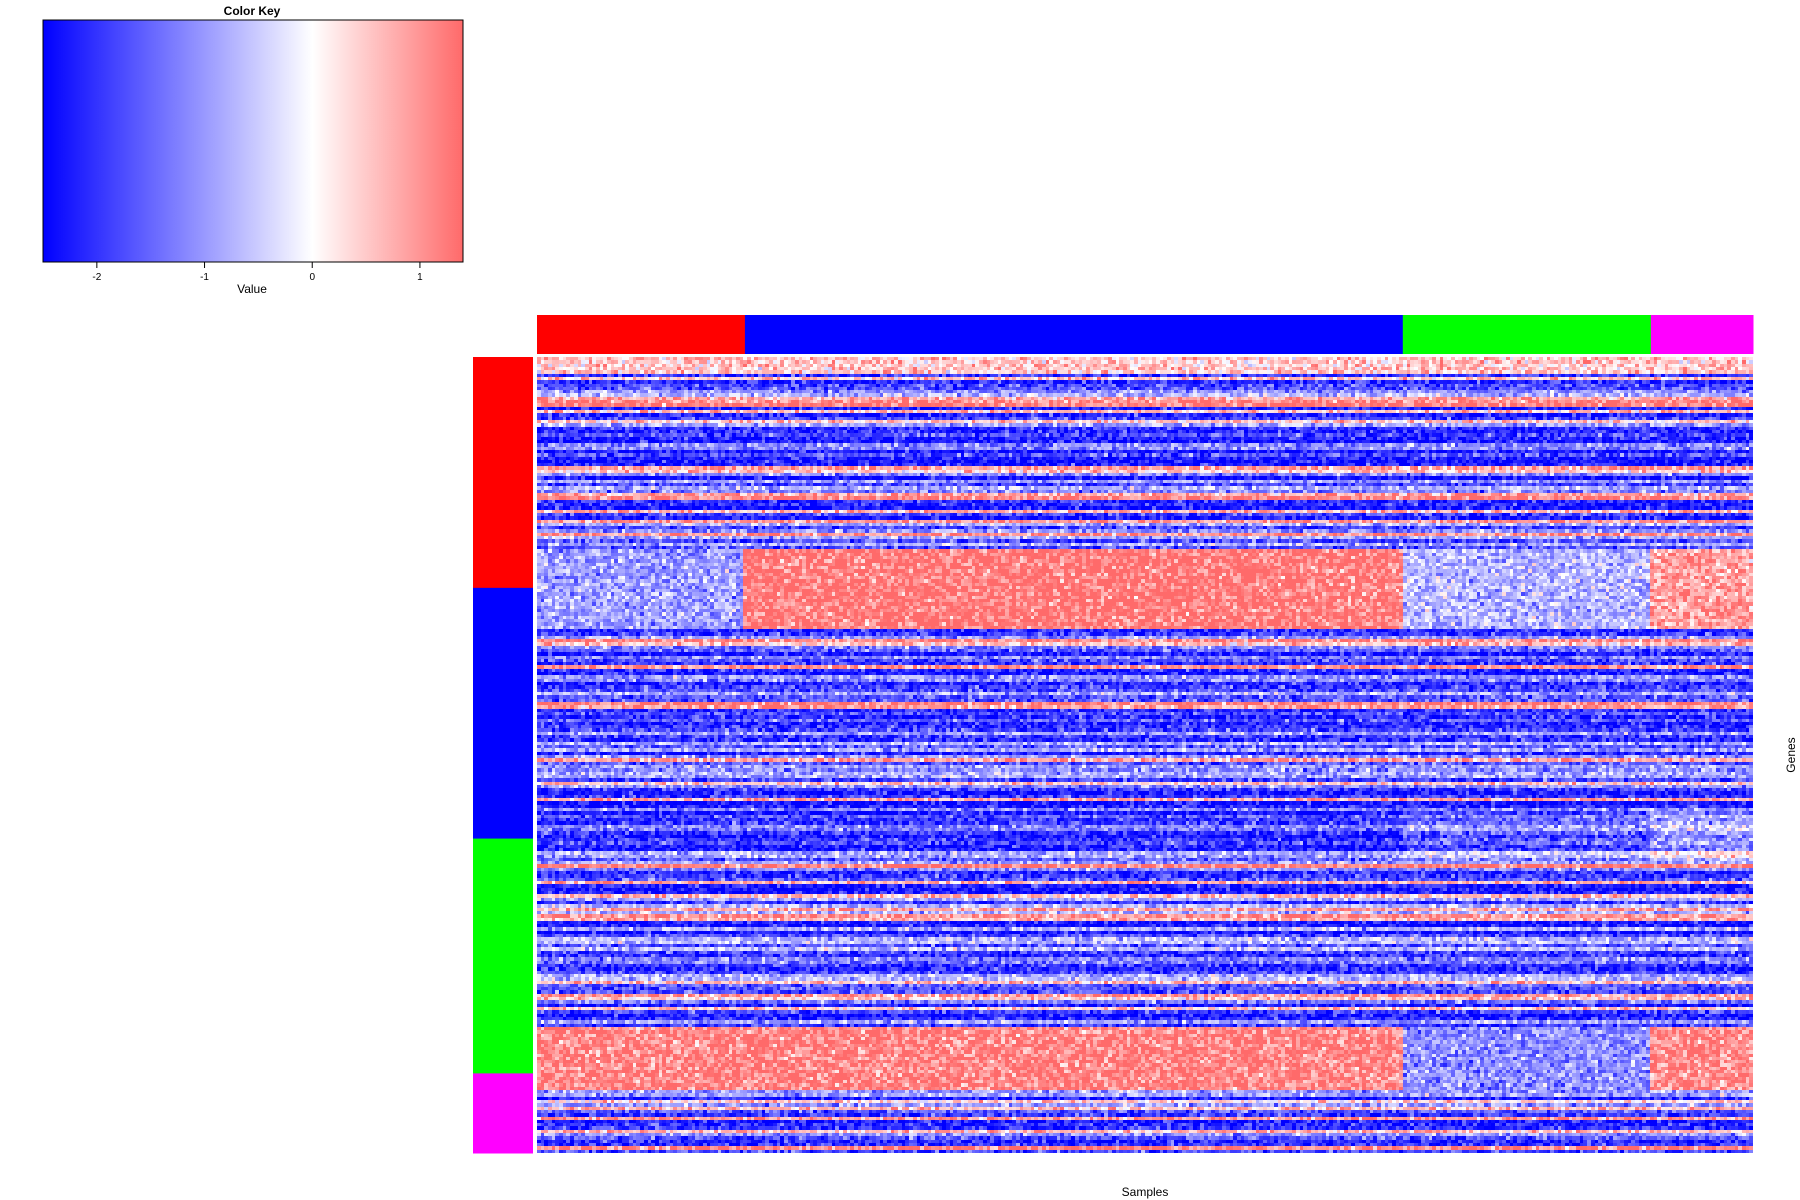 The image size is (1800, 1200). Describe the element at coordinates (252, 11) in the screenshot. I see `color-key-title: Color Key` at that location.